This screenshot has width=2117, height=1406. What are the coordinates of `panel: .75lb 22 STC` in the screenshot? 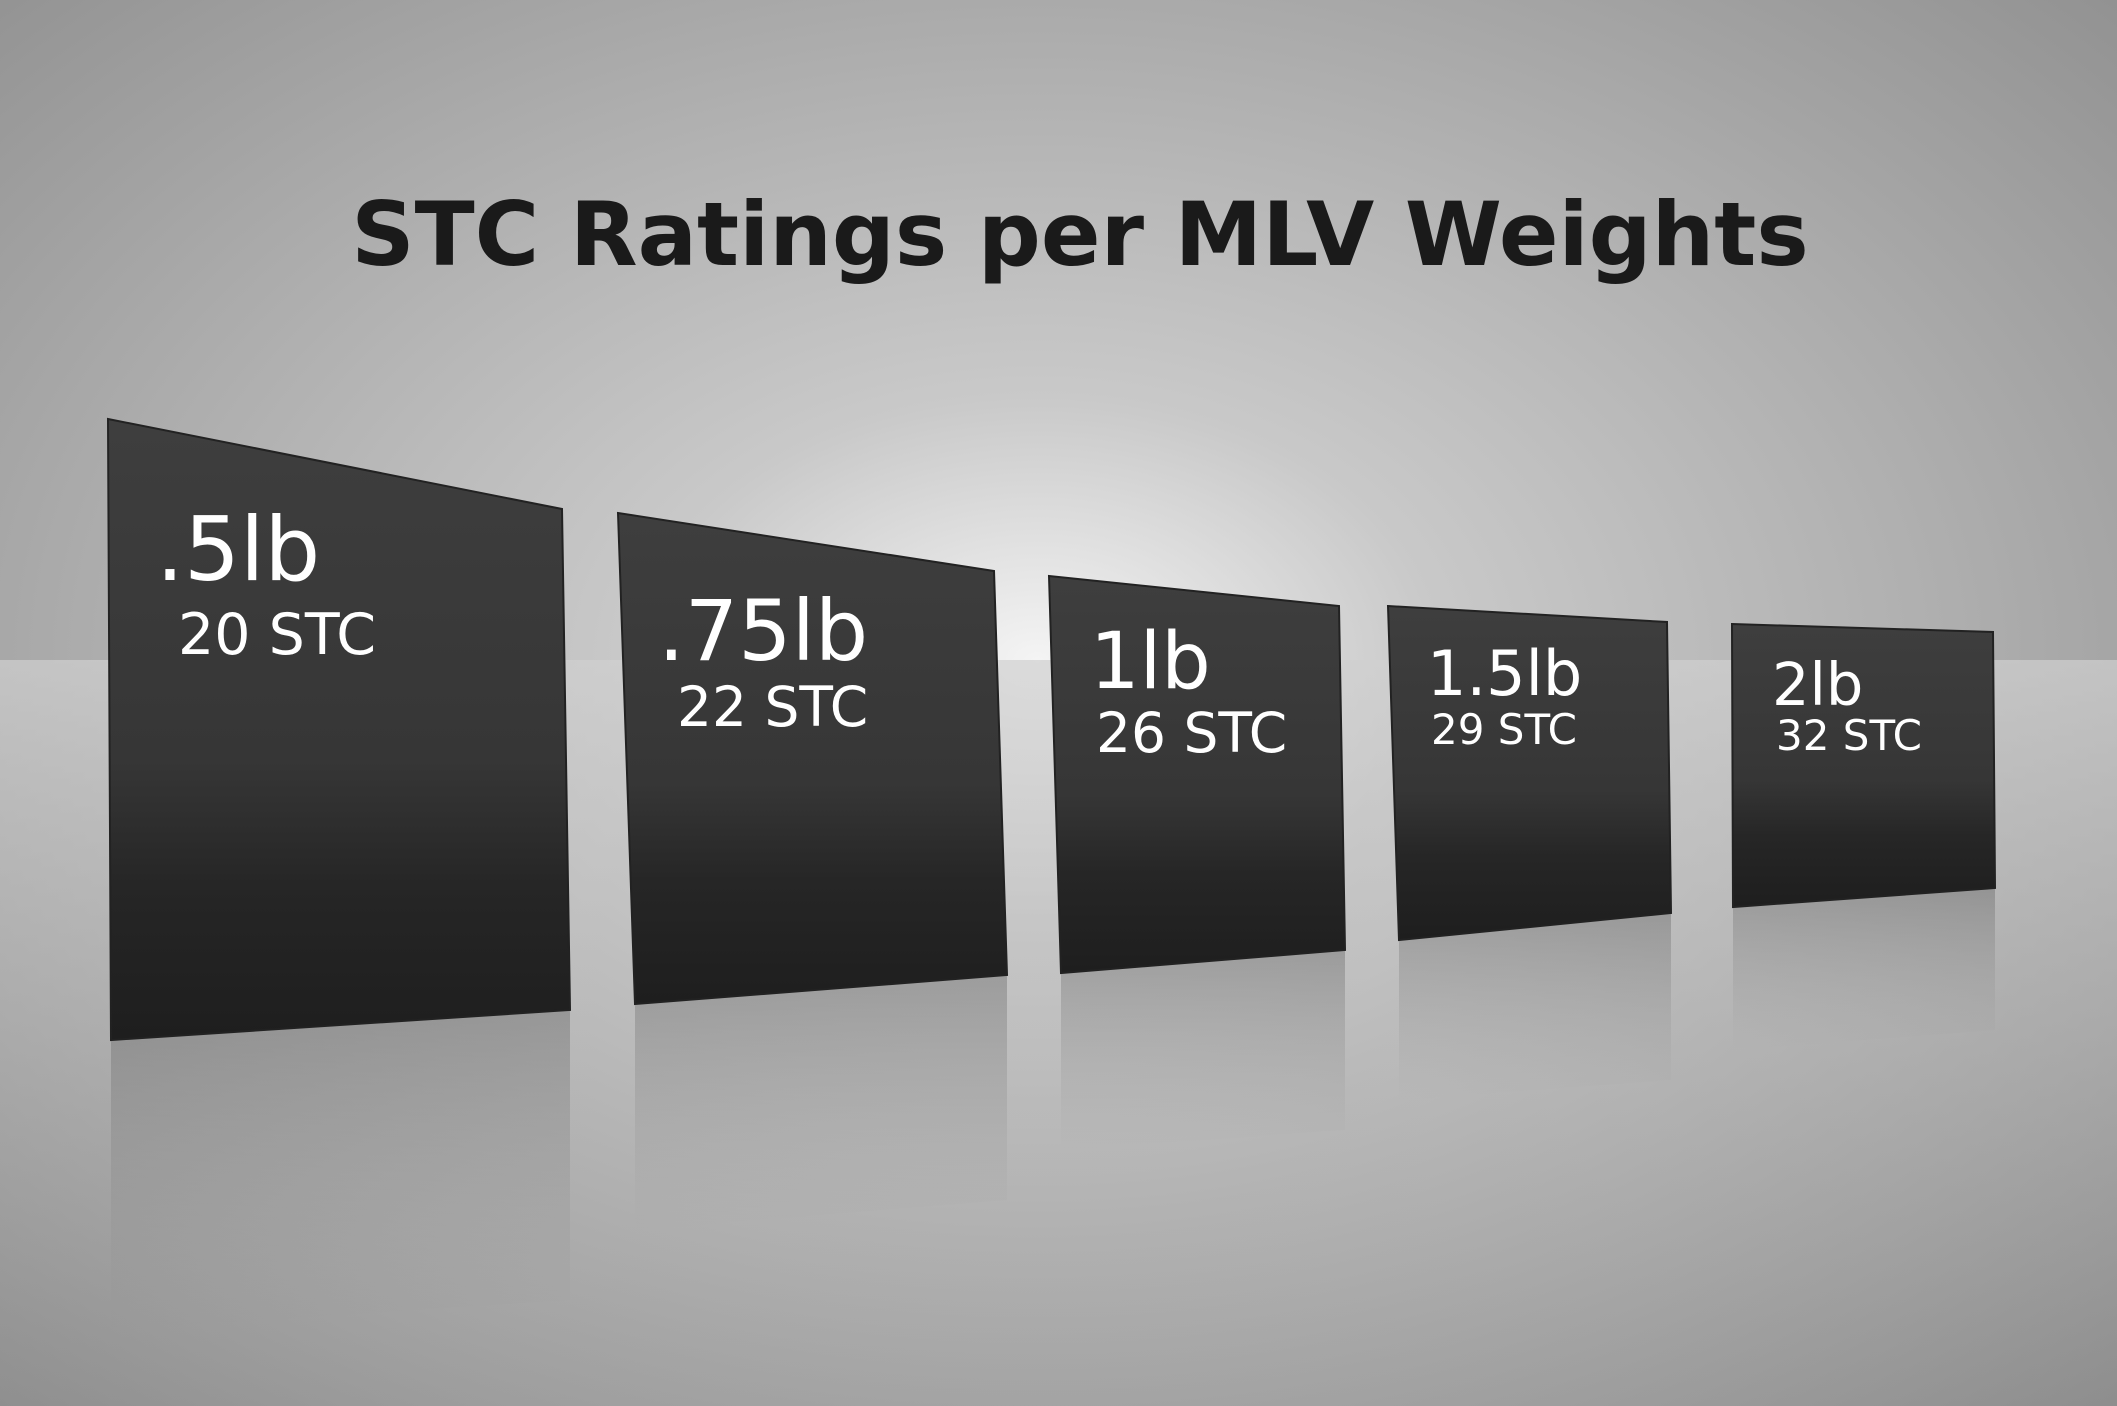 It's located at (812, 758).